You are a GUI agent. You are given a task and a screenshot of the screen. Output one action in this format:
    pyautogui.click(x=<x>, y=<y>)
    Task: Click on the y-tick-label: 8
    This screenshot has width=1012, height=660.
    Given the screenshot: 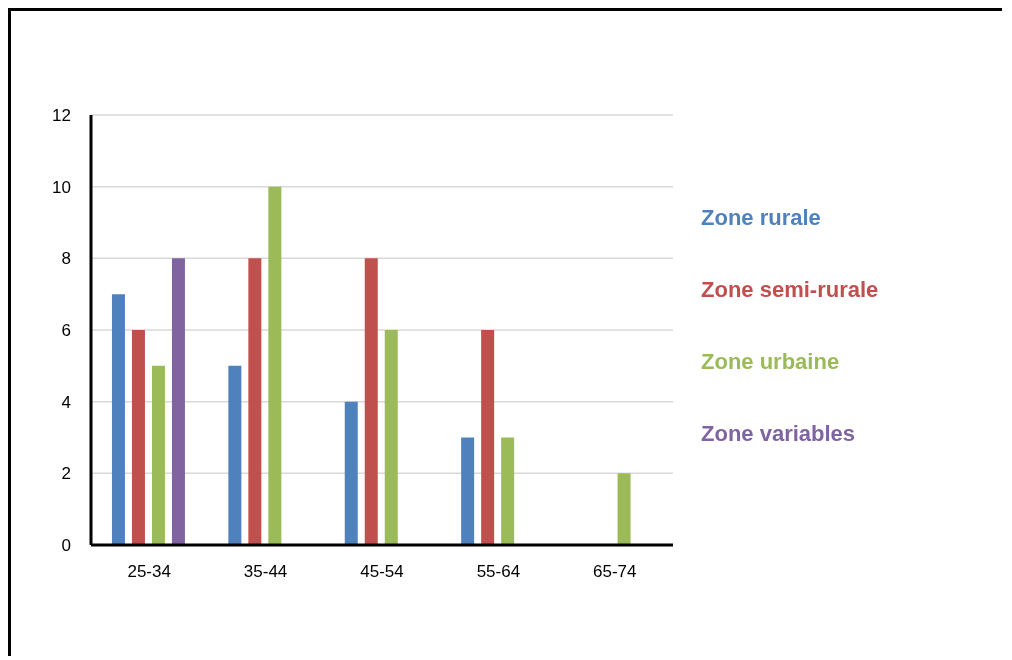 What is the action you would take?
    pyautogui.click(x=66, y=259)
    